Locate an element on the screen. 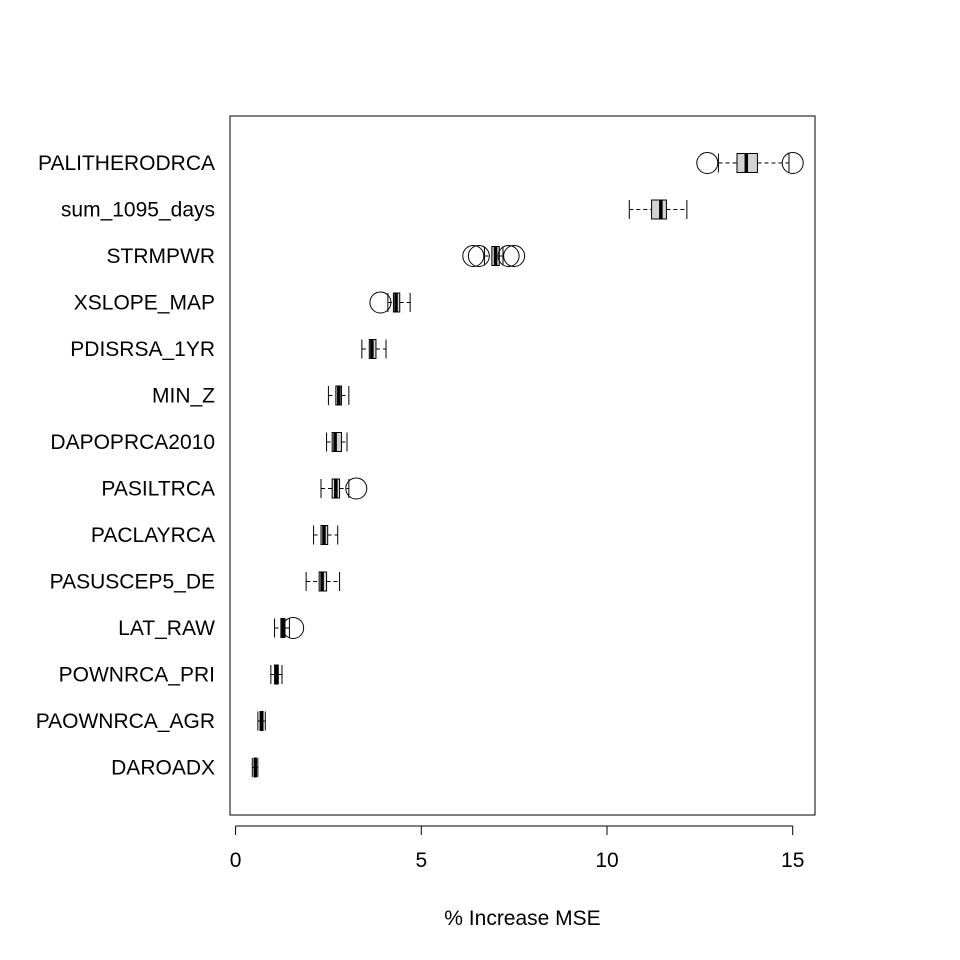  category-label: PAOWNRCA_AGR is located at coordinates (125, 721).